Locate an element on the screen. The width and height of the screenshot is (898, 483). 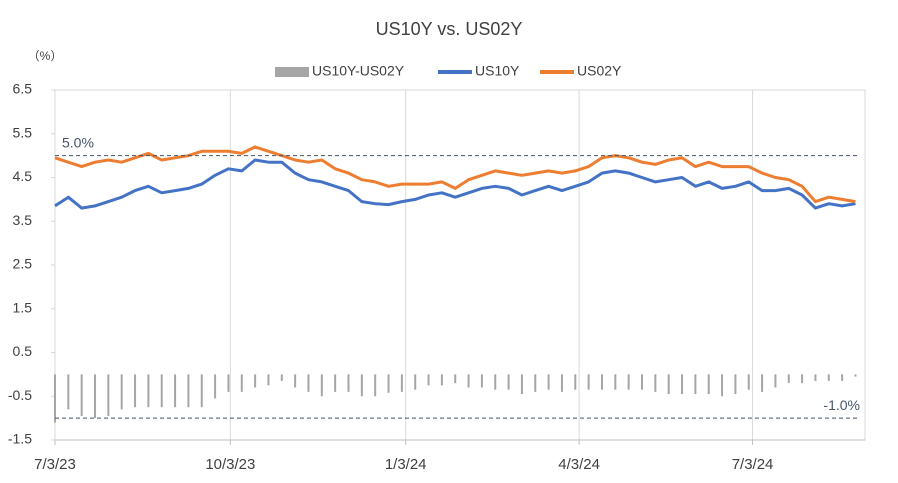
y-unit-label: （%） is located at coordinates (45, 56).